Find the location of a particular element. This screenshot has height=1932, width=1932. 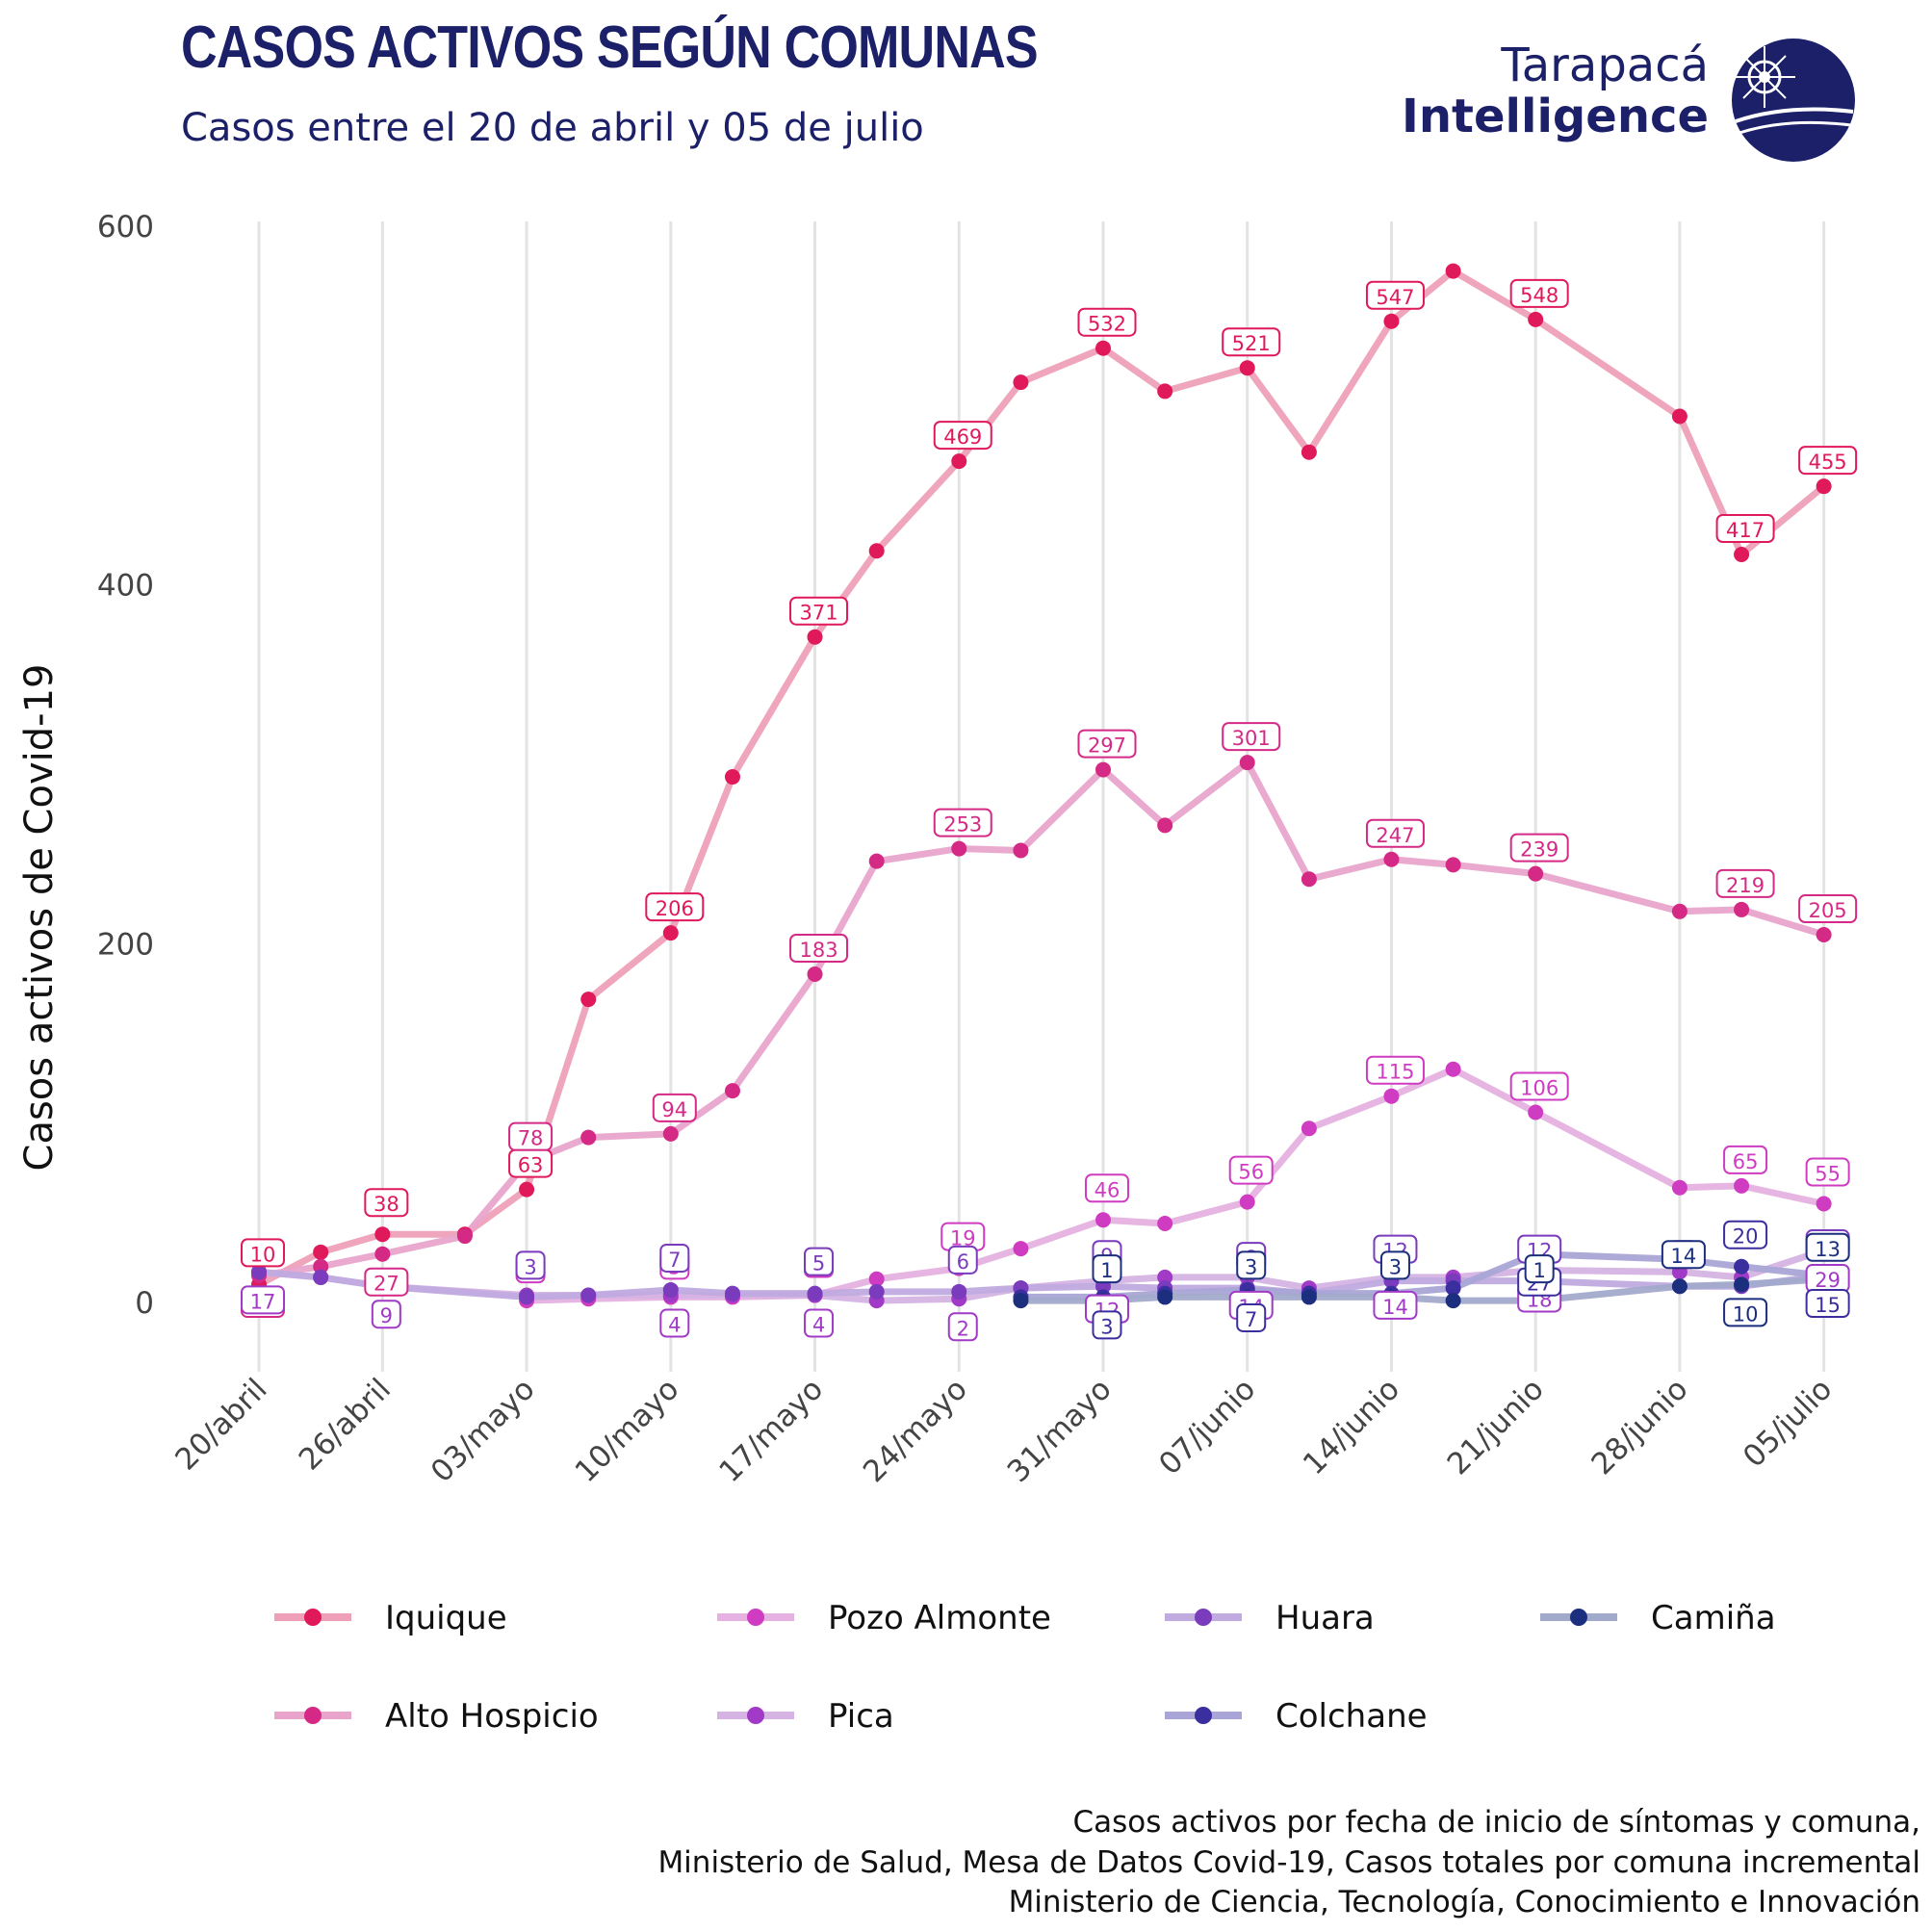

data-label-text: 371 is located at coordinates (818, 614).